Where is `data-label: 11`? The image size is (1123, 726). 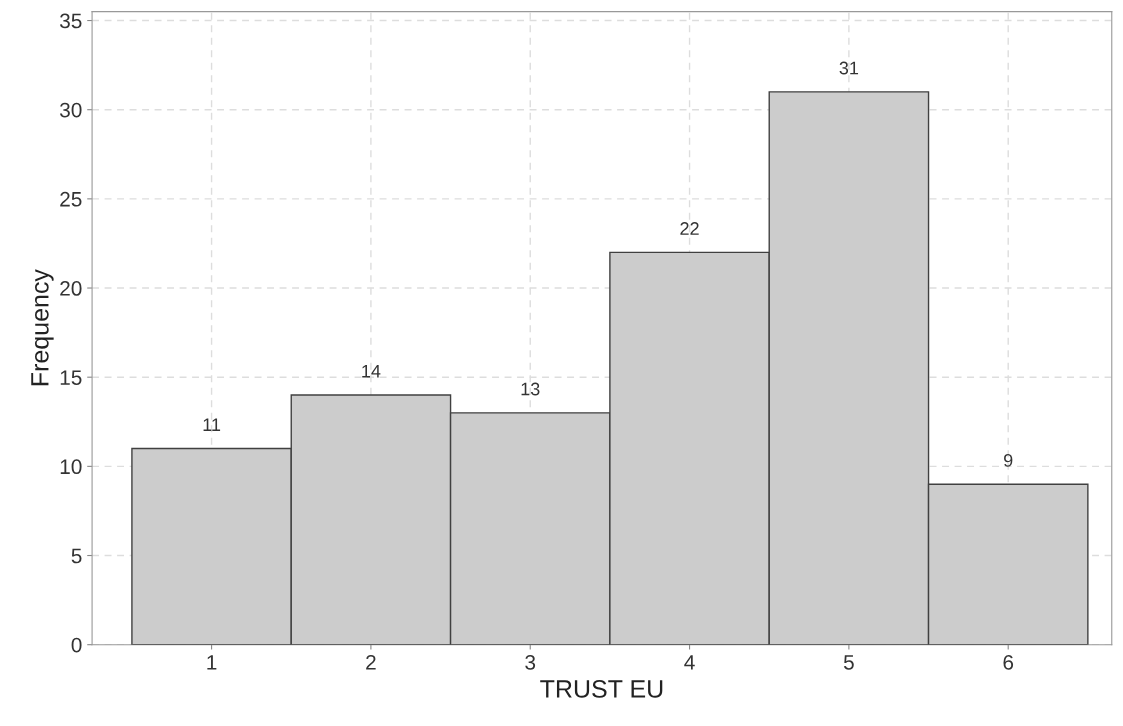 data-label: 11 is located at coordinates (212, 424).